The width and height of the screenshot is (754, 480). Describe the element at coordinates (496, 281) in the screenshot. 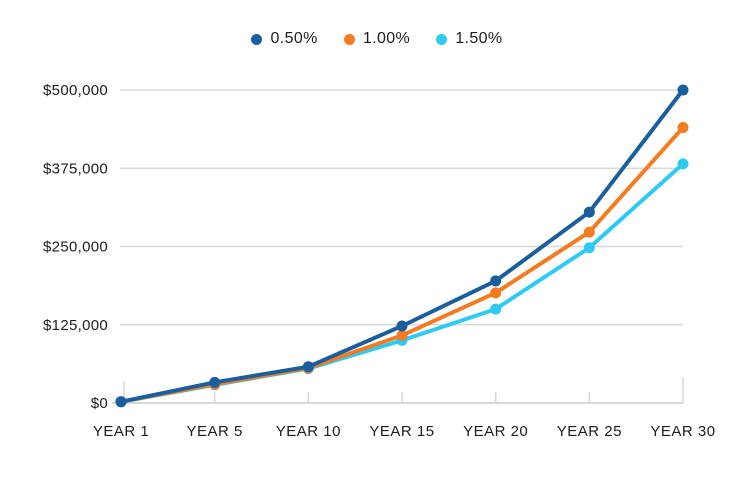

I see `data-point-0.50%-year-20` at that location.